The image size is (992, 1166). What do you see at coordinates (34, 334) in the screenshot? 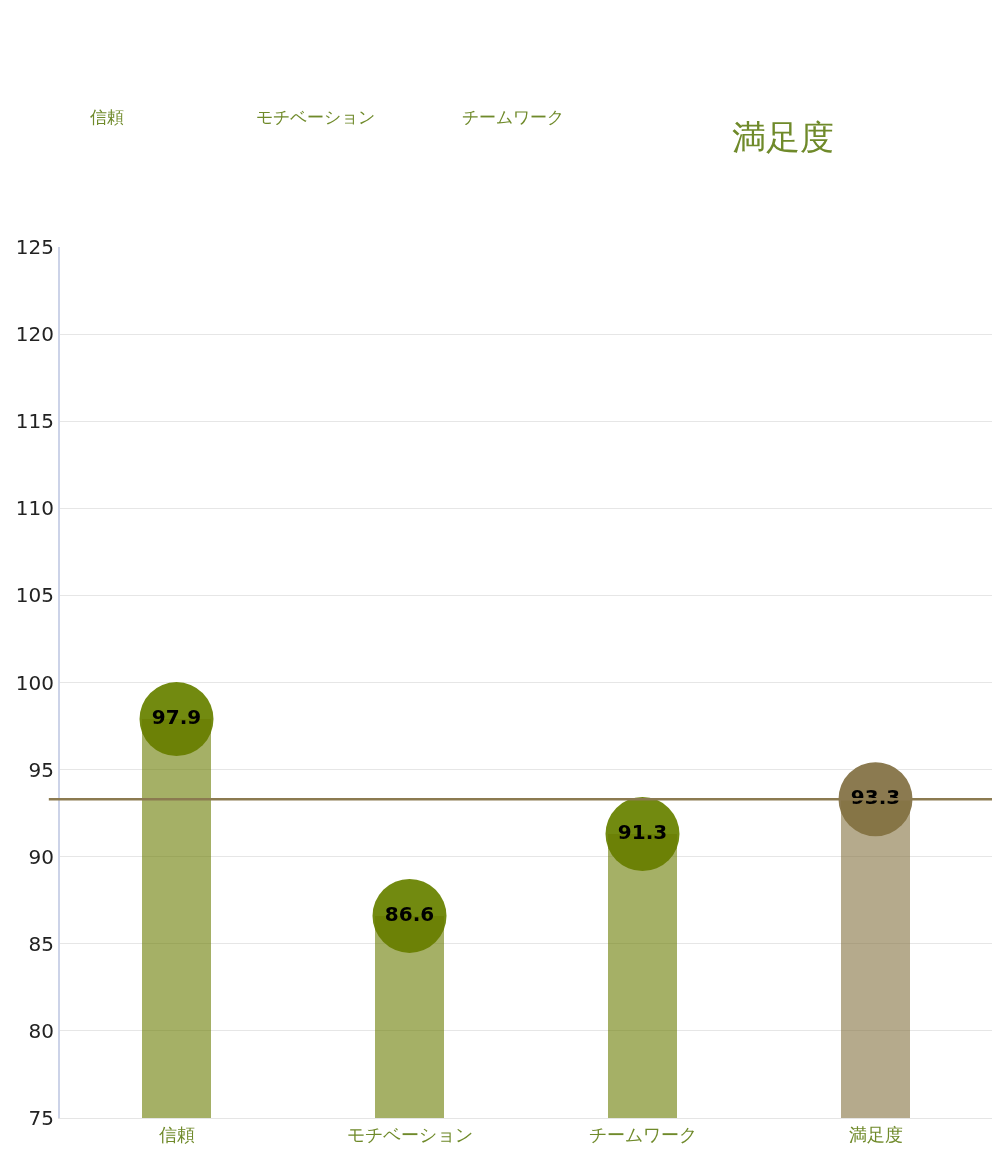
I see `y-tick-label: 120` at bounding box center [34, 334].